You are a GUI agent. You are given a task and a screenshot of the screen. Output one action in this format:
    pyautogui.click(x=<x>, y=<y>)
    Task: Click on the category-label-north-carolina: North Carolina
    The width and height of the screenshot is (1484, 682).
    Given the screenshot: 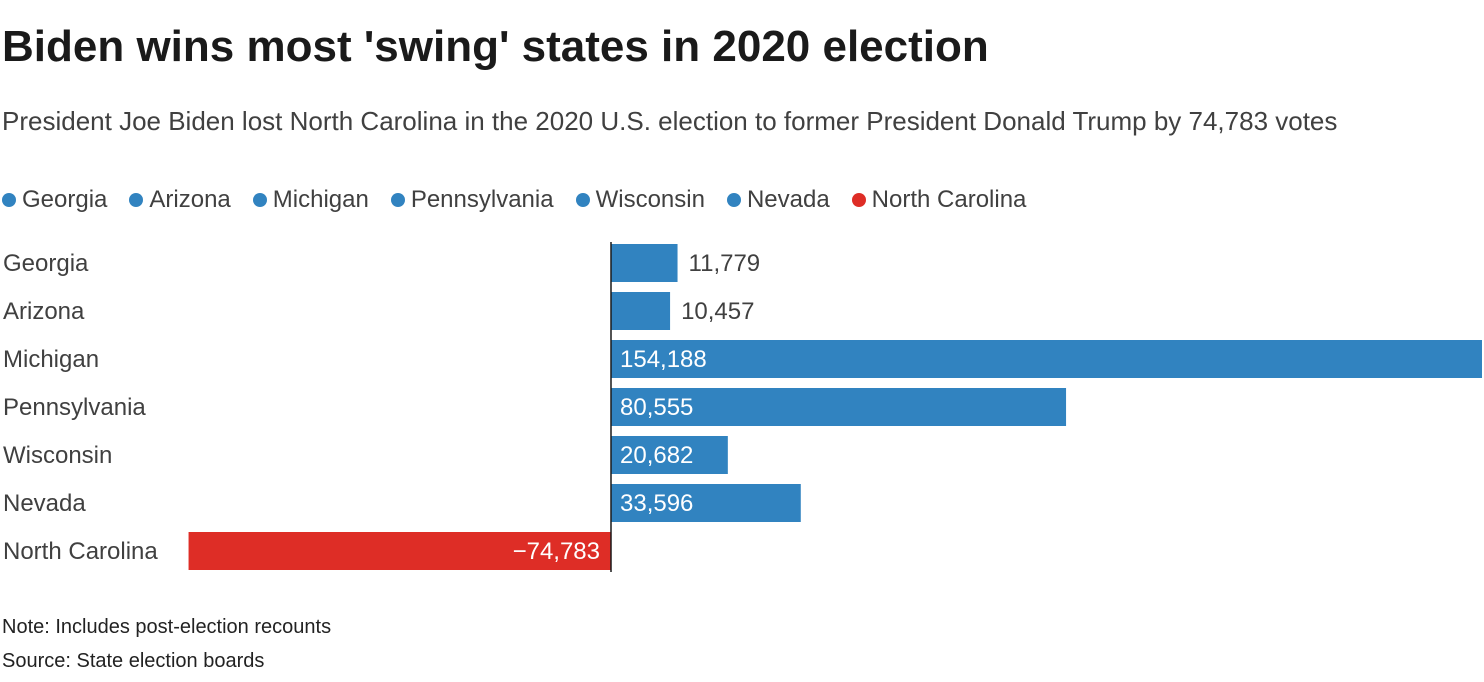 What is the action you would take?
    pyautogui.click(x=80, y=551)
    